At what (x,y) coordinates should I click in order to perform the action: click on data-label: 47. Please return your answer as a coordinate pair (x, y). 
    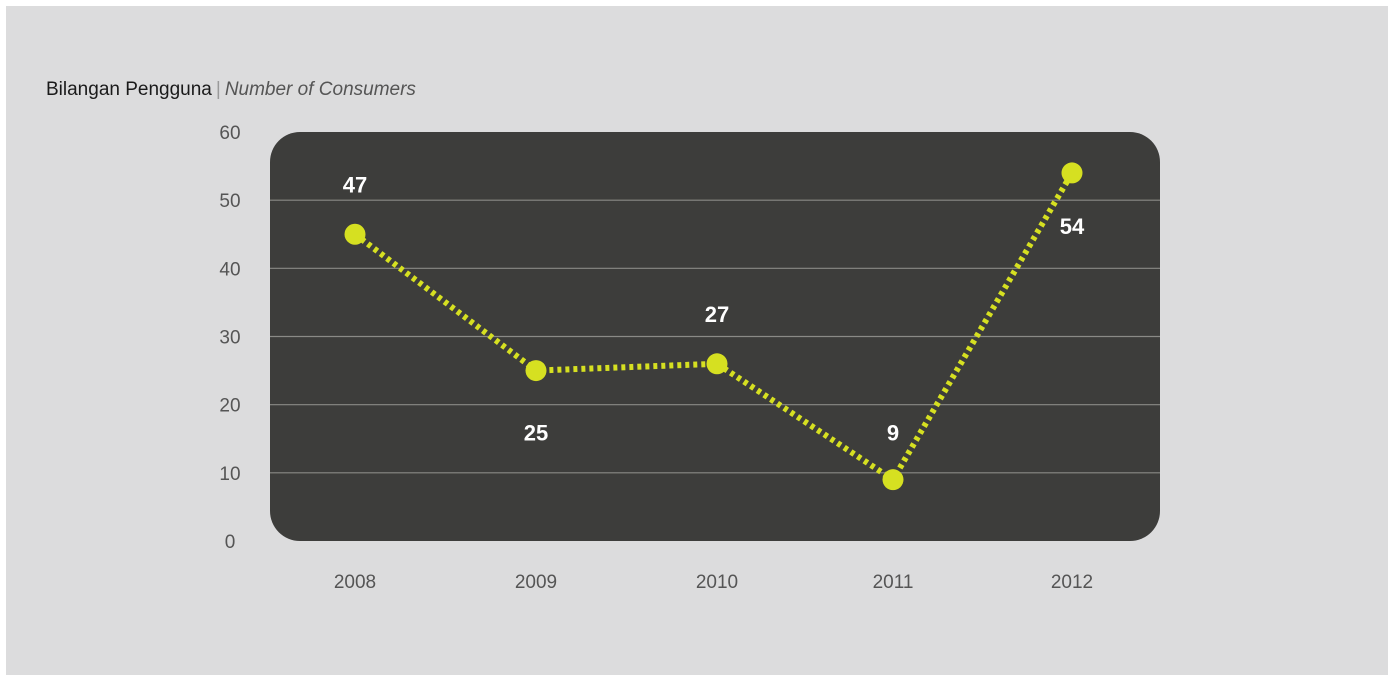
    Looking at the image, I should click on (355, 184).